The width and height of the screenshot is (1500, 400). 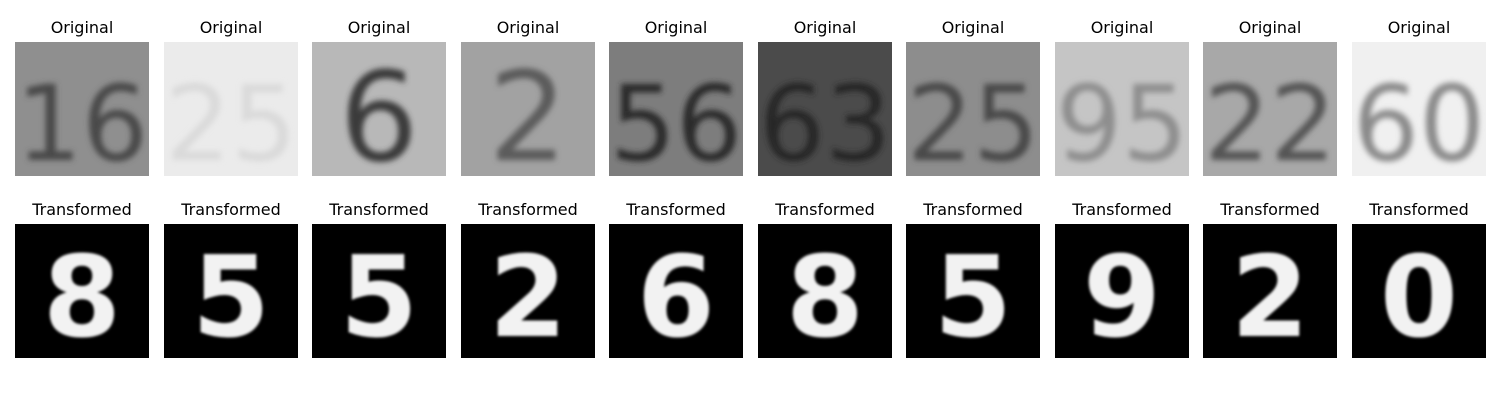 I want to click on original-digit-glyph: 16, so click(x=82, y=119).